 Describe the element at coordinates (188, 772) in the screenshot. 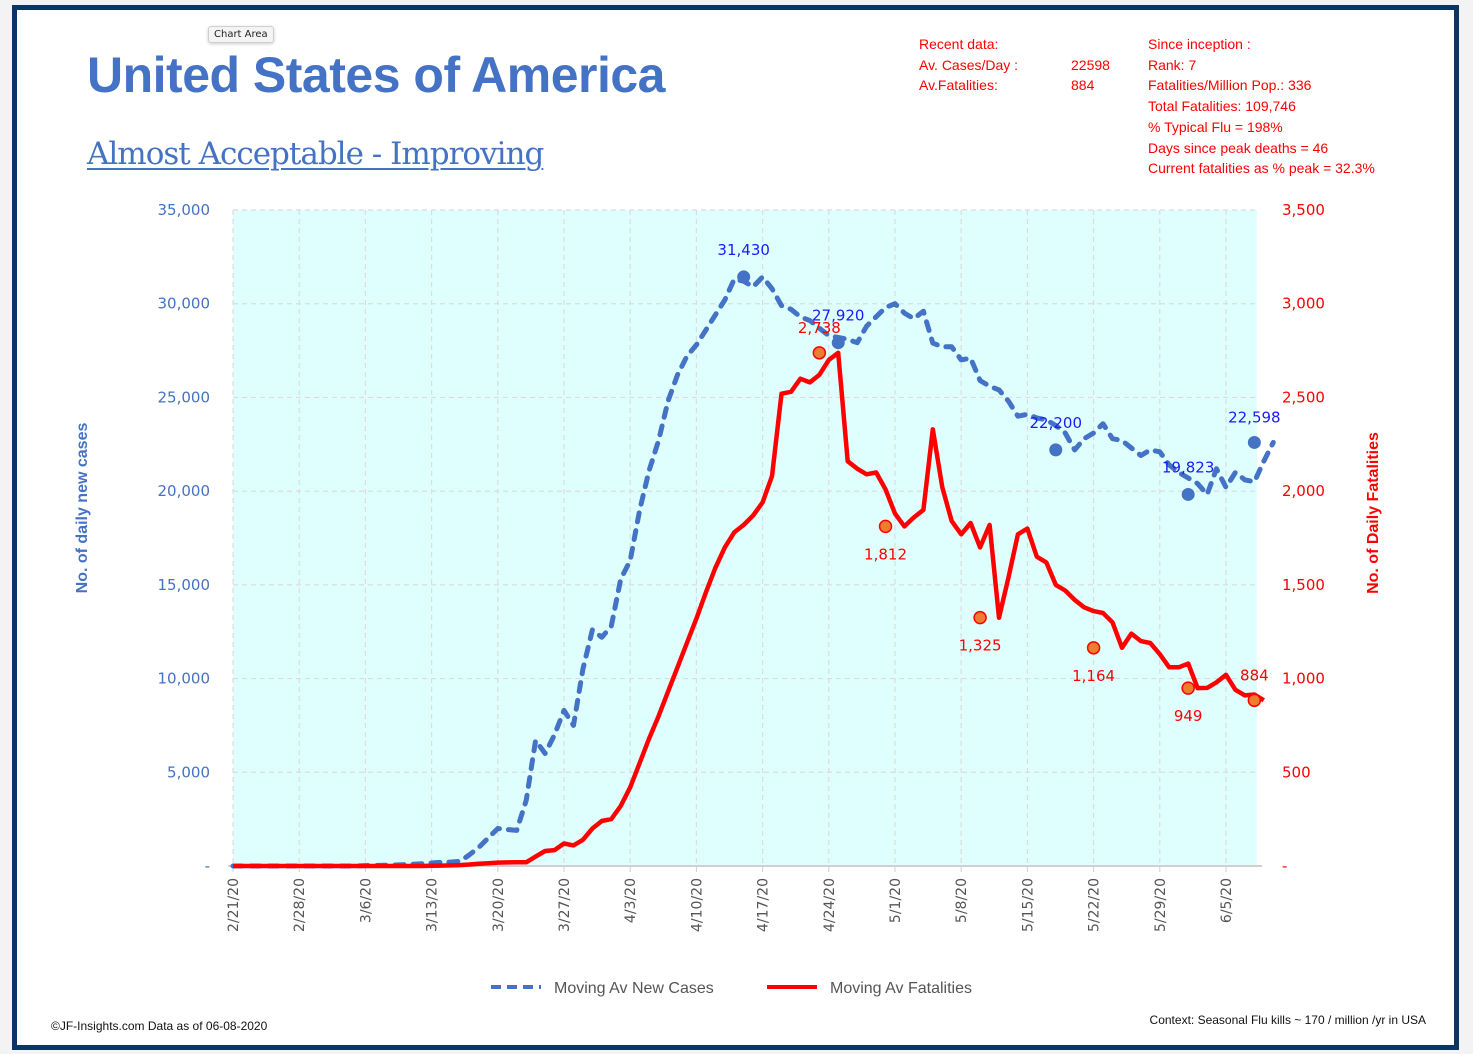

I see `left-tick-label: 5,000` at that location.